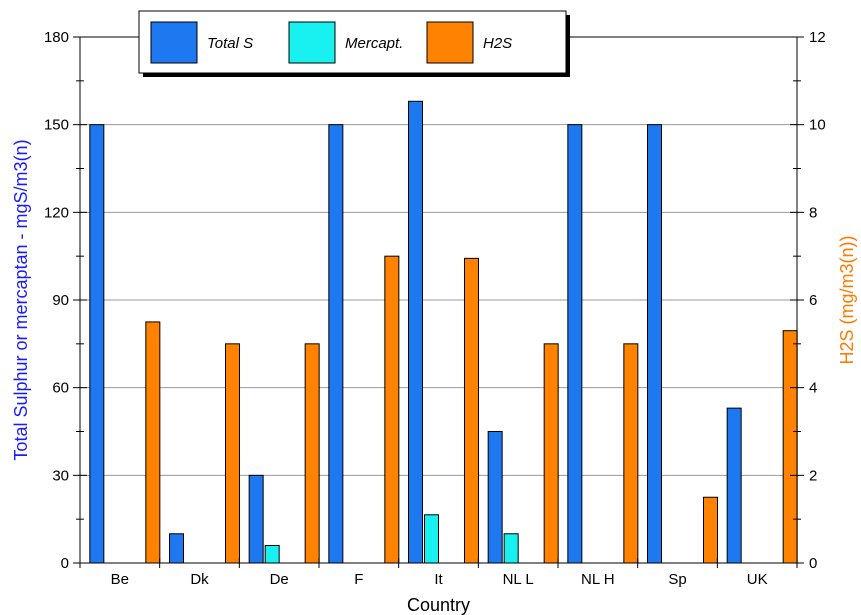 The image size is (861, 615). I want to click on x-tick-label: Dk, so click(199, 579).